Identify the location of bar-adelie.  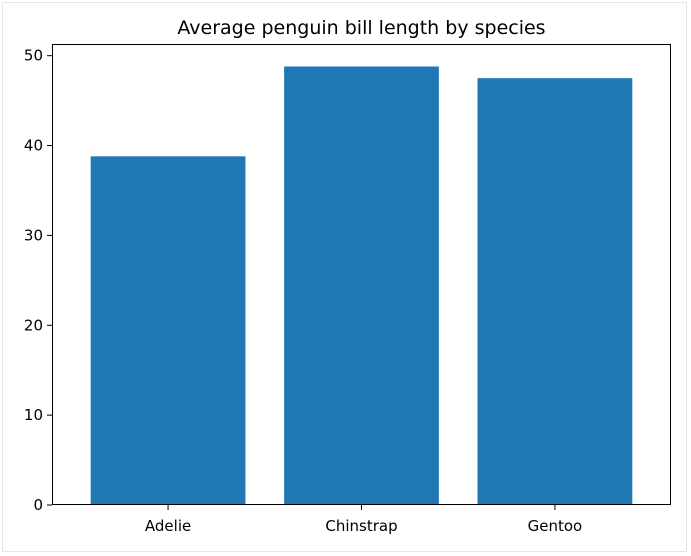
(168, 330).